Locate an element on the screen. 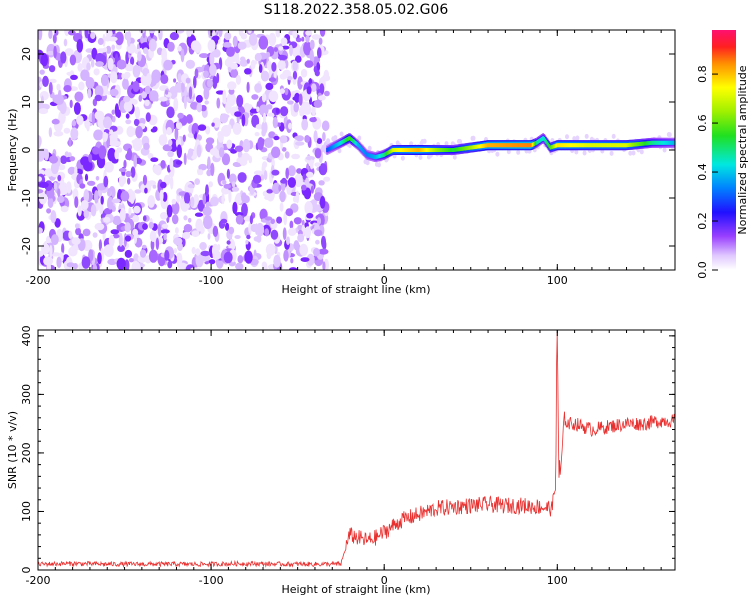 The height and width of the screenshot is (600, 750). y-tick-label: -20 is located at coordinates (26, 246).